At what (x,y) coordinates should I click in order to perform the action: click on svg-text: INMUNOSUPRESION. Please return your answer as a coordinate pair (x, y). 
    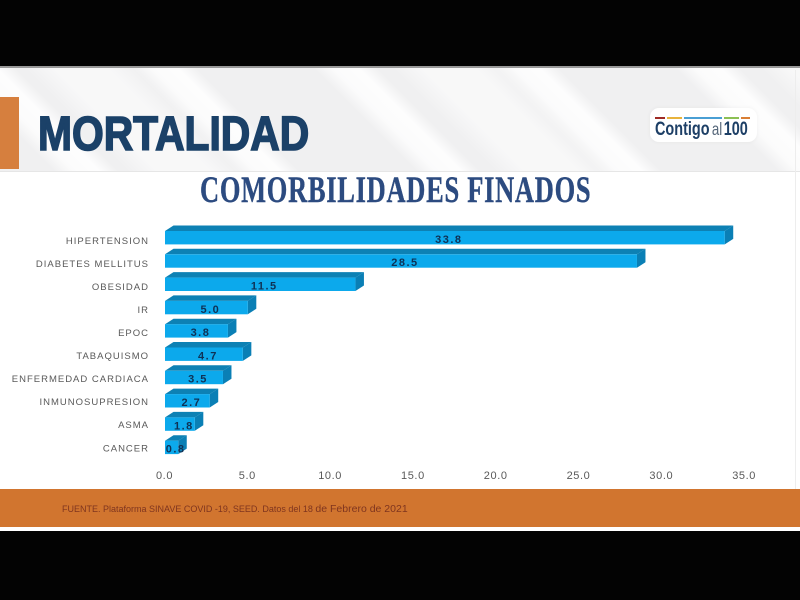
    Looking at the image, I should click on (94, 402).